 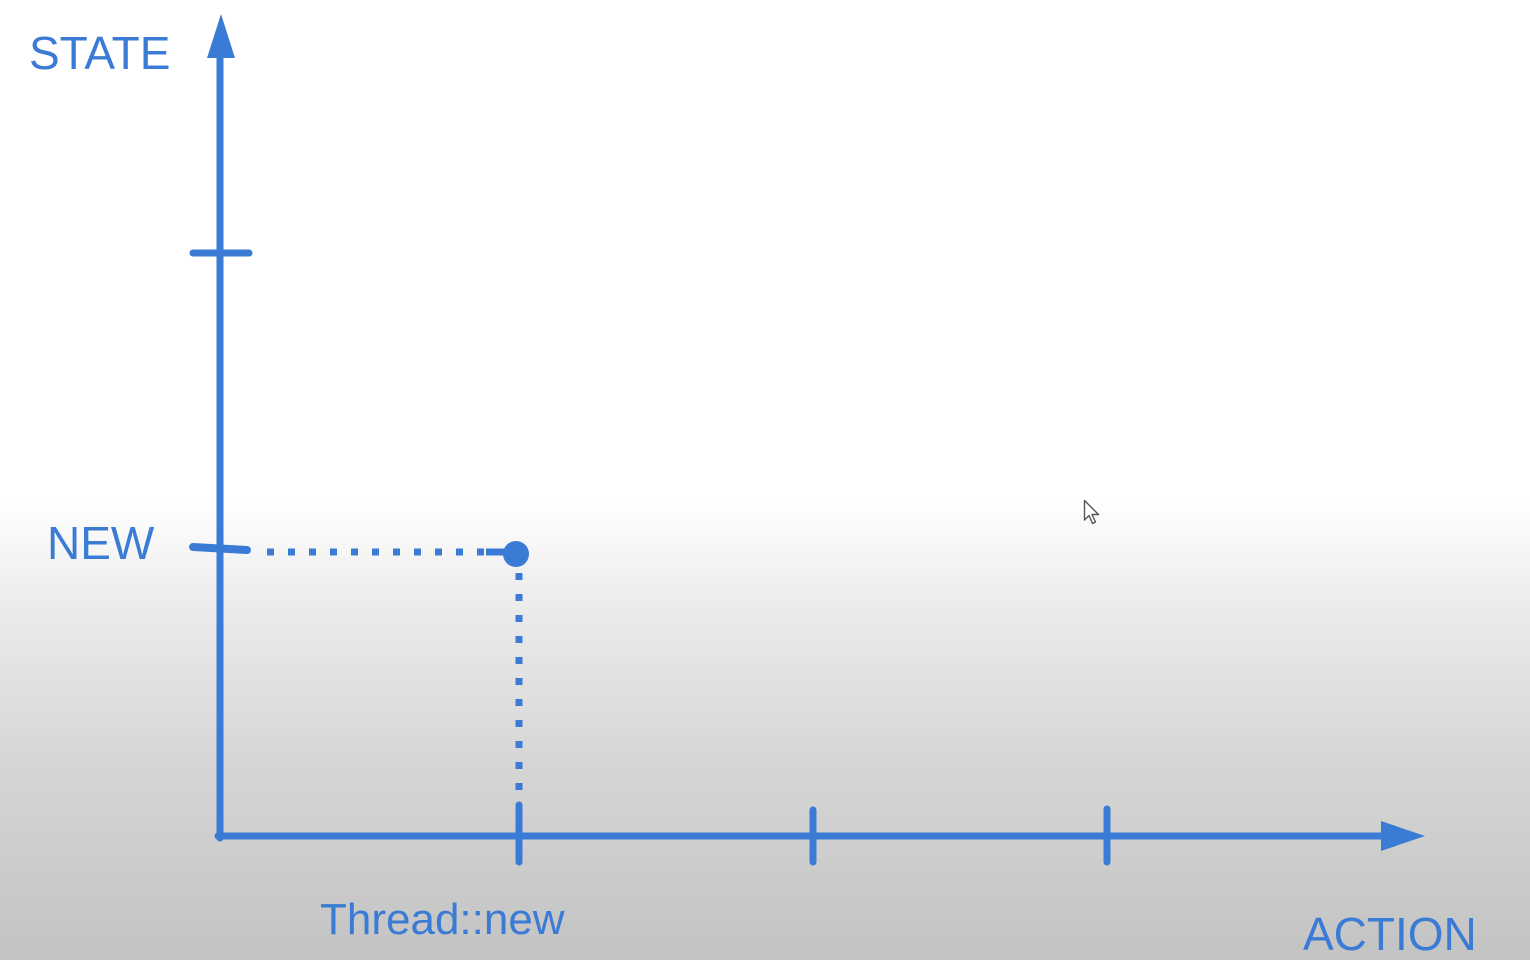 What do you see at coordinates (442, 919) in the screenshot?
I see `action-label-thread-new: Thread::new` at bounding box center [442, 919].